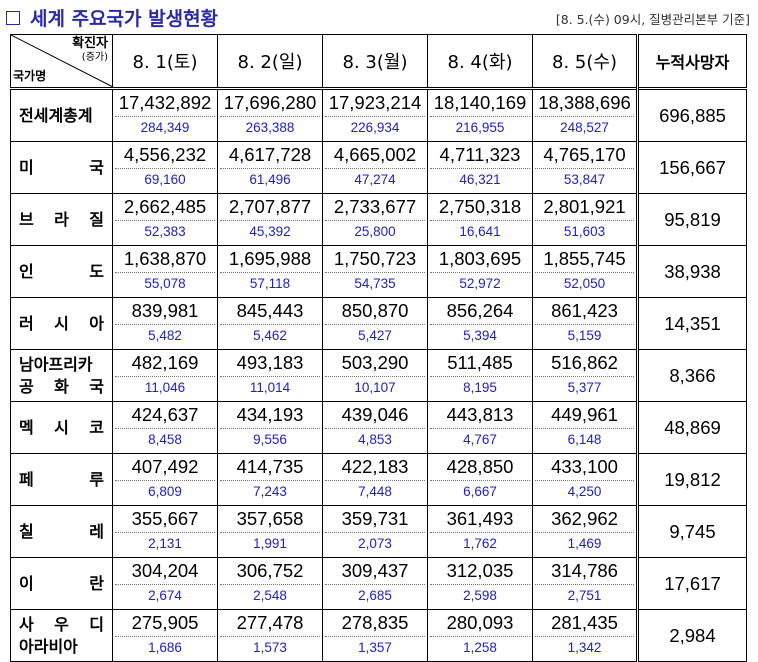  What do you see at coordinates (165, 491) in the screenshot?
I see `daily-increase: 6,809` at bounding box center [165, 491].